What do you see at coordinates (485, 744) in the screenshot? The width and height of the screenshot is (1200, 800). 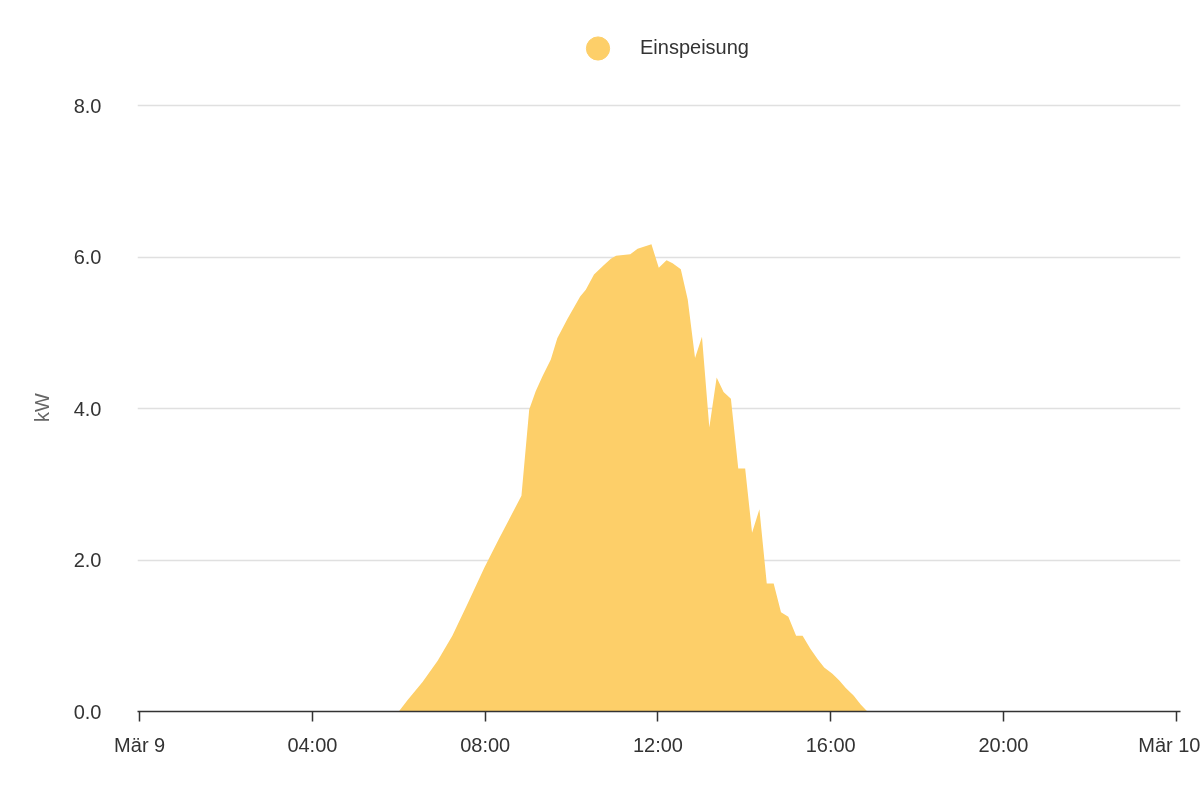 I see `x-tick-label: 08:00` at bounding box center [485, 744].